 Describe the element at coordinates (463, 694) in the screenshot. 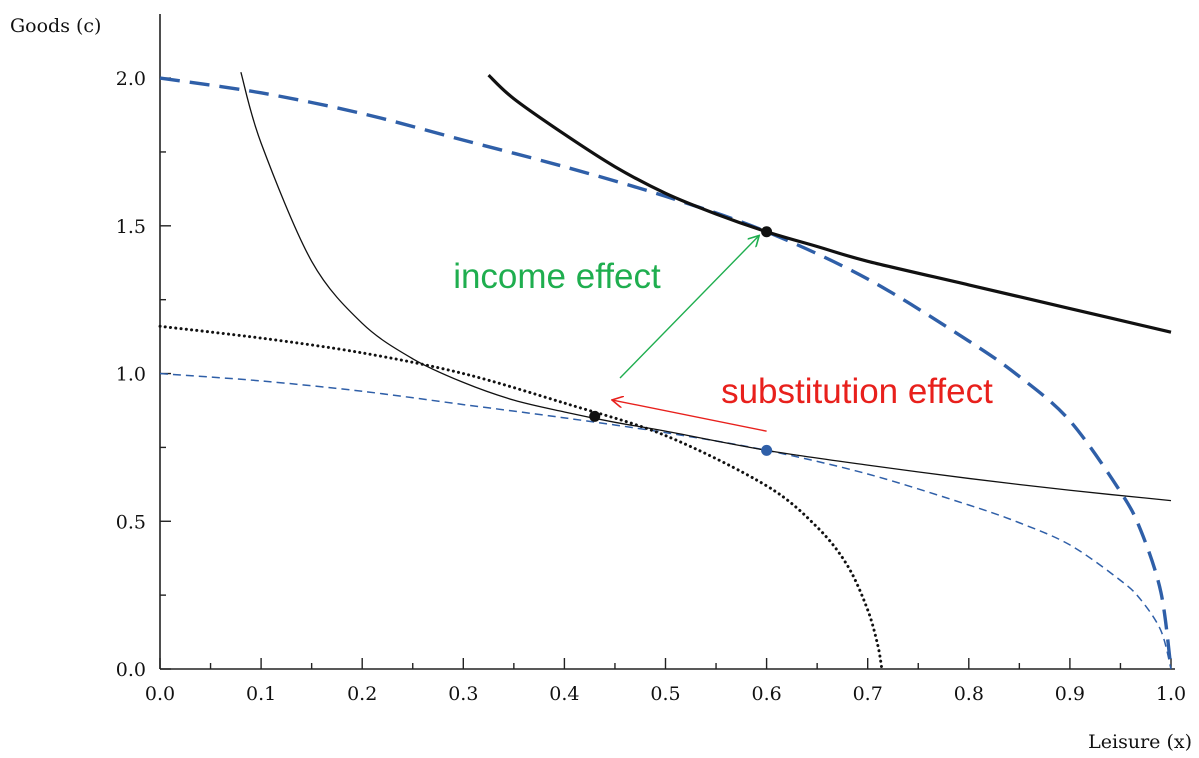

I see `x-tick-label: 0.3` at that location.